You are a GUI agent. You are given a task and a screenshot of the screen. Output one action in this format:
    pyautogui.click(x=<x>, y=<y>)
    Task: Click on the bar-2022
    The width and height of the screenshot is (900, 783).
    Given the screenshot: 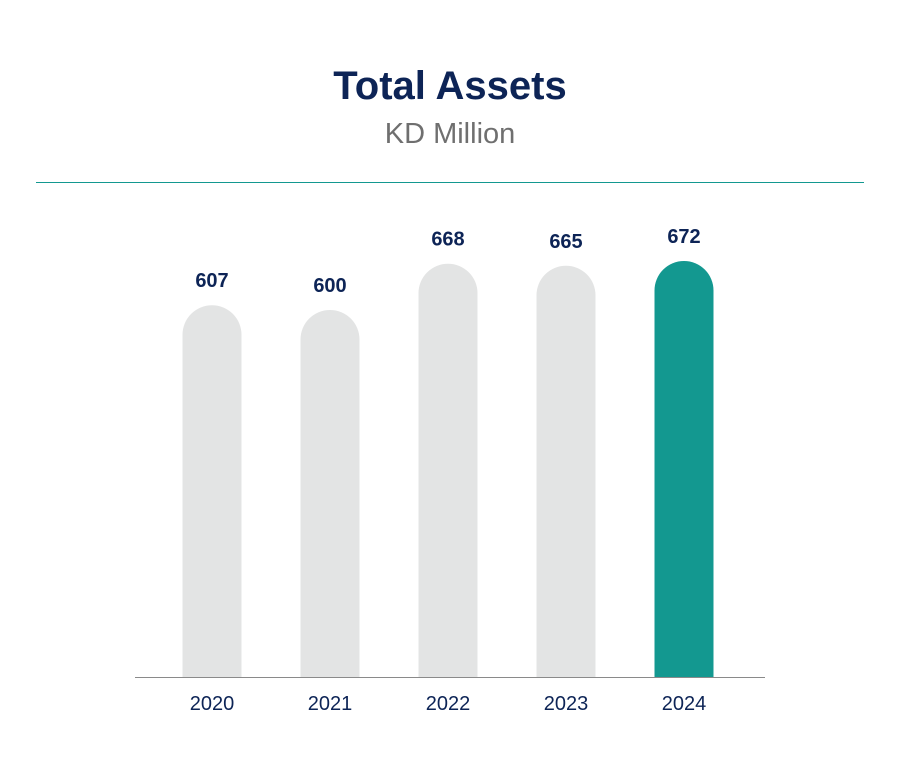 What is the action you would take?
    pyautogui.click(x=448, y=470)
    